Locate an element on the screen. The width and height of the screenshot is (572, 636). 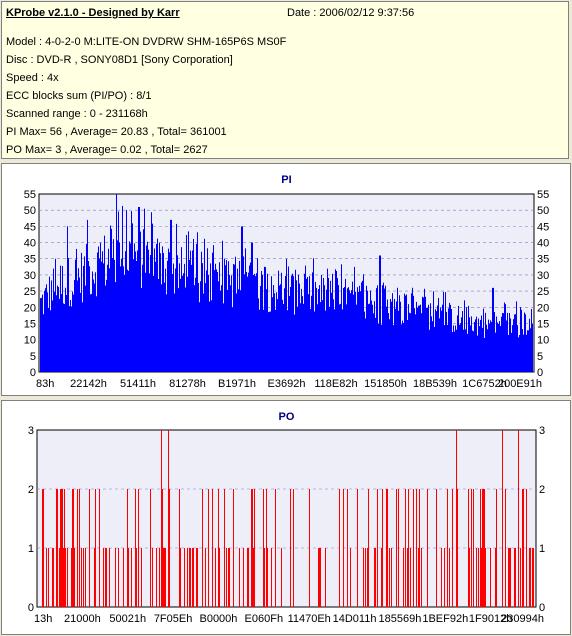
y-tick-label-left: 2 is located at coordinates (31, 490).